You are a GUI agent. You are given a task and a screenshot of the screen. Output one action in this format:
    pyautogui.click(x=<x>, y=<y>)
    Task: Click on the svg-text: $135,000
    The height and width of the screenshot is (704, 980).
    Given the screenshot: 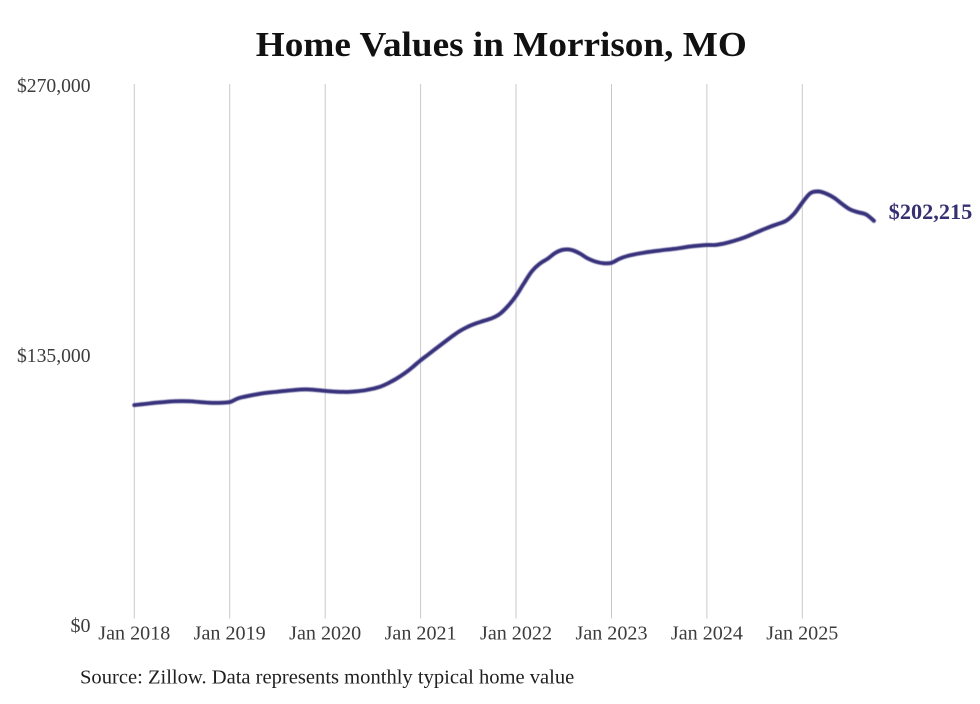 What is the action you would take?
    pyautogui.click(x=54, y=356)
    